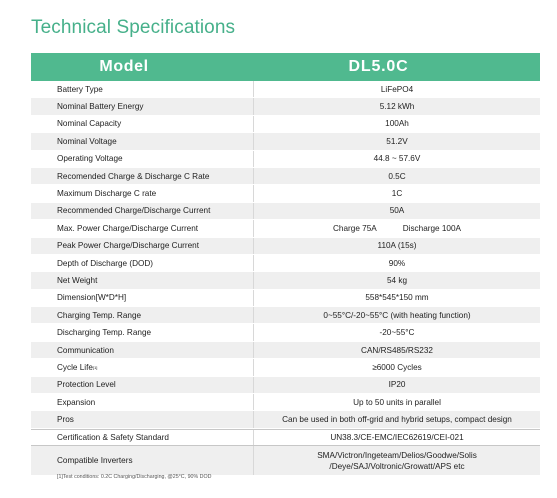 This screenshot has height=498, width=557. I want to click on row-value: LiFePO4, so click(397, 89).